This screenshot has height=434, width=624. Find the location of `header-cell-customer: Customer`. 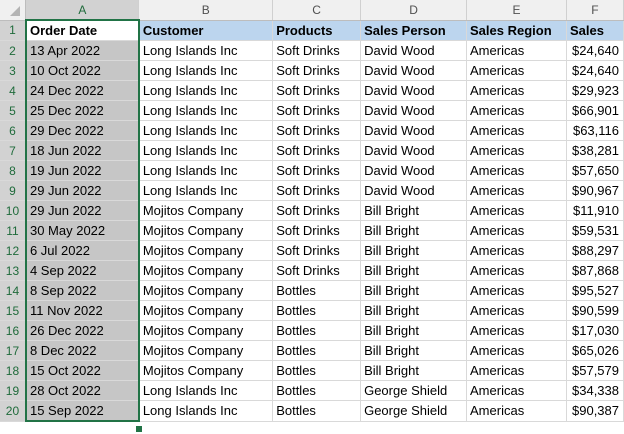

header-cell-customer: Customer is located at coordinates (206, 30).